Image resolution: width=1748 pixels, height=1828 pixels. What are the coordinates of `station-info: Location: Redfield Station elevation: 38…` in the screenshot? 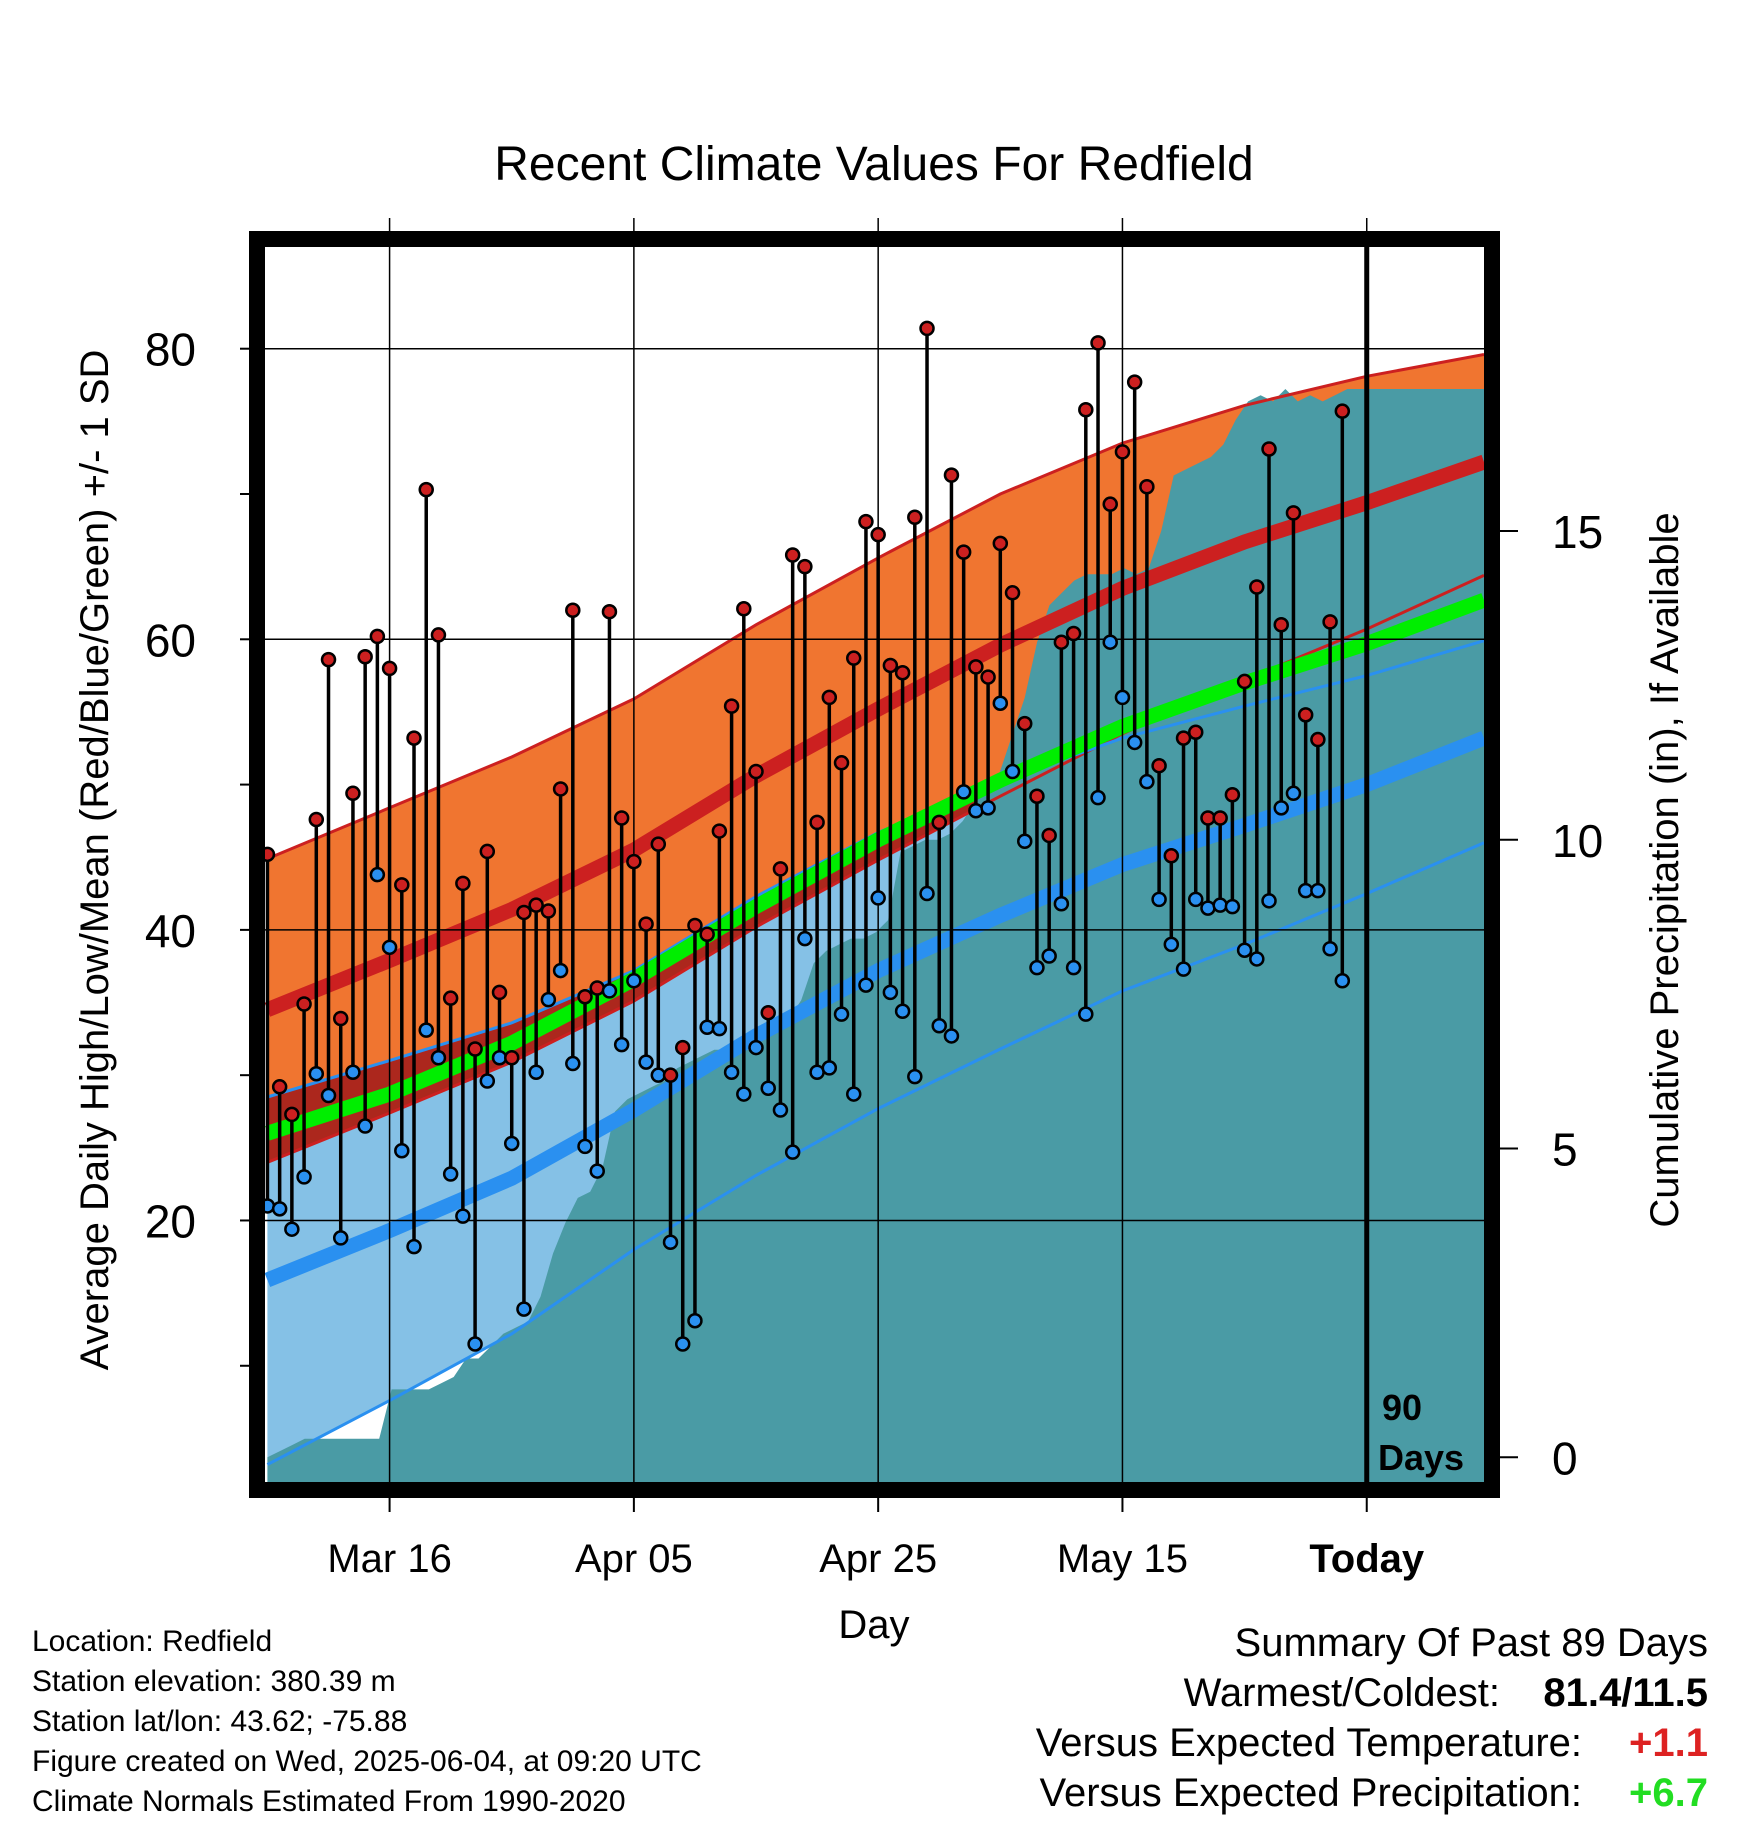 It's located at (367, 1722).